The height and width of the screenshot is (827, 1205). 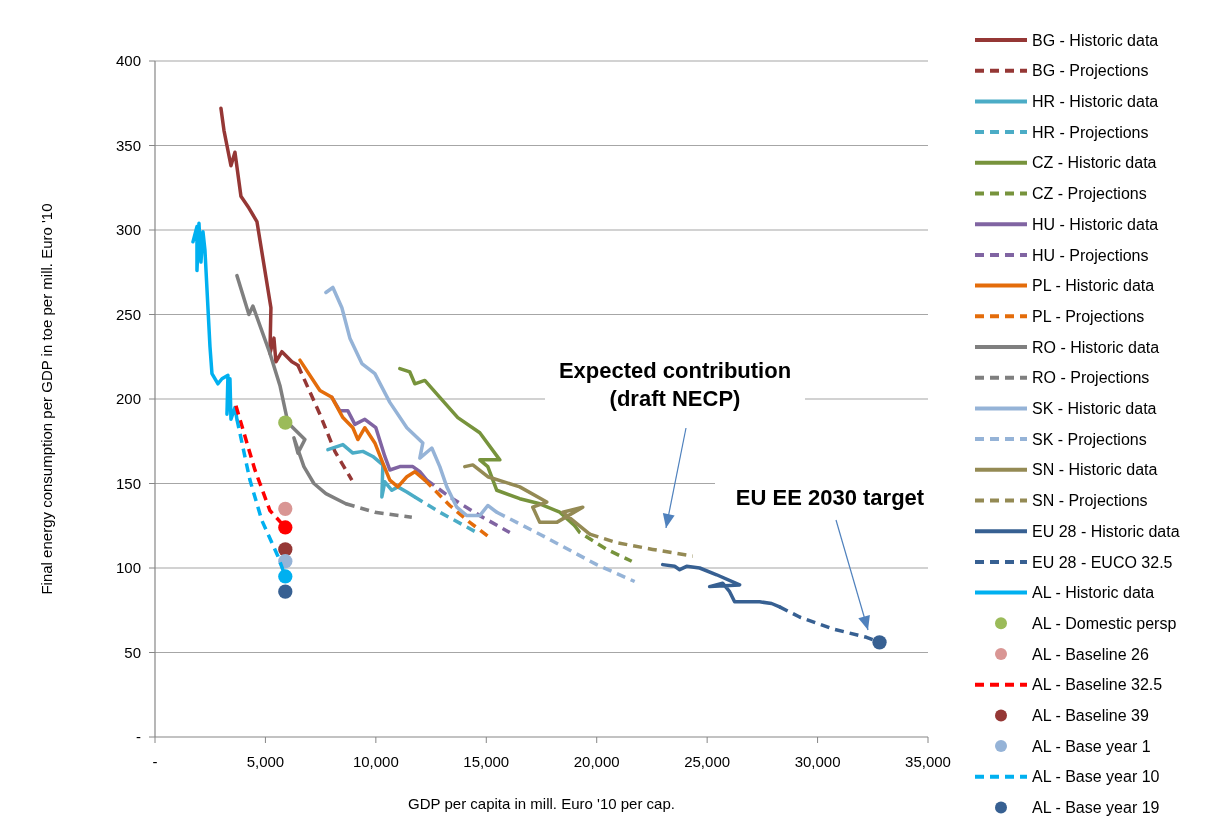 What do you see at coordinates (1102, 562) in the screenshot?
I see `legend-label: EU 28 - EUCO 32.5` at bounding box center [1102, 562].